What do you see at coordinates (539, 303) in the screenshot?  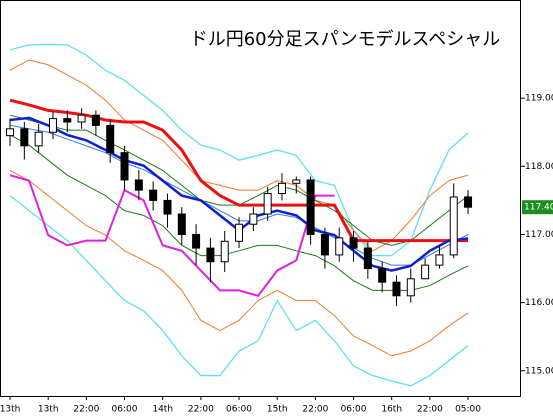 I see `y-tick-label: 116.00` at bounding box center [539, 303].